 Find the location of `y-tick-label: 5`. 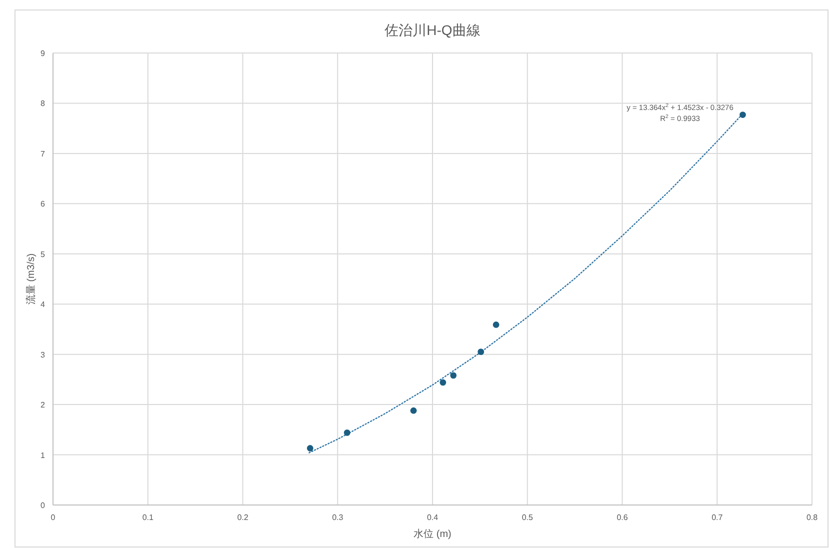

y-tick-label: 5 is located at coordinates (43, 254).